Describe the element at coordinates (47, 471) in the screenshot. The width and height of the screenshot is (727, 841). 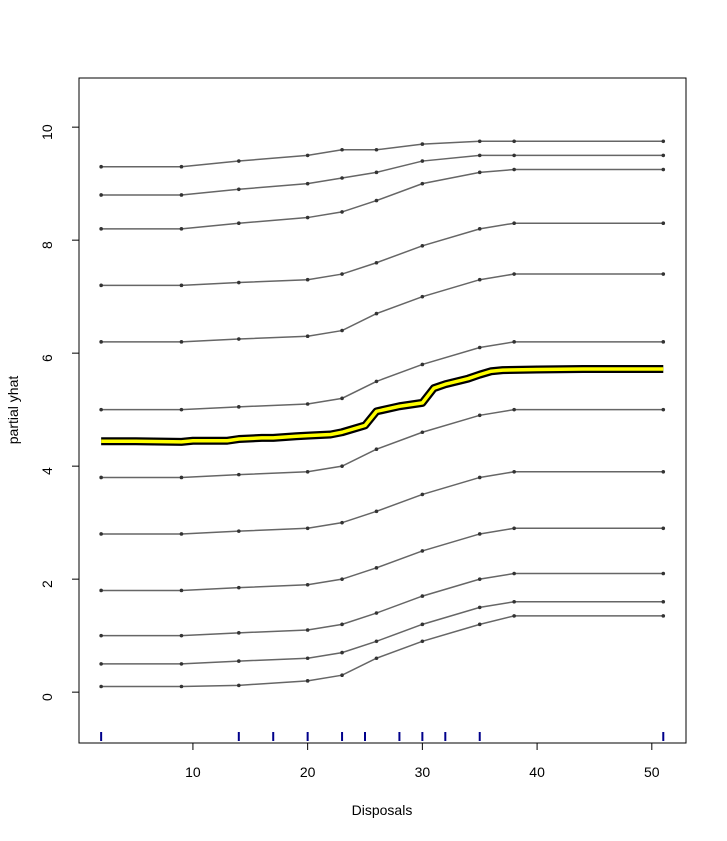
I see `y-tick-label: 4` at that location.